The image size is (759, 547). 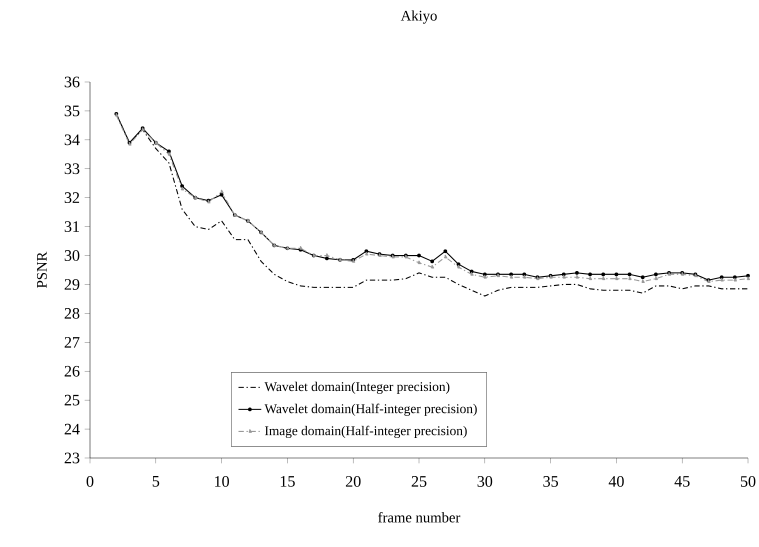 What do you see at coordinates (72, 226) in the screenshot?
I see `y-tick-label: 31` at bounding box center [72, 226].